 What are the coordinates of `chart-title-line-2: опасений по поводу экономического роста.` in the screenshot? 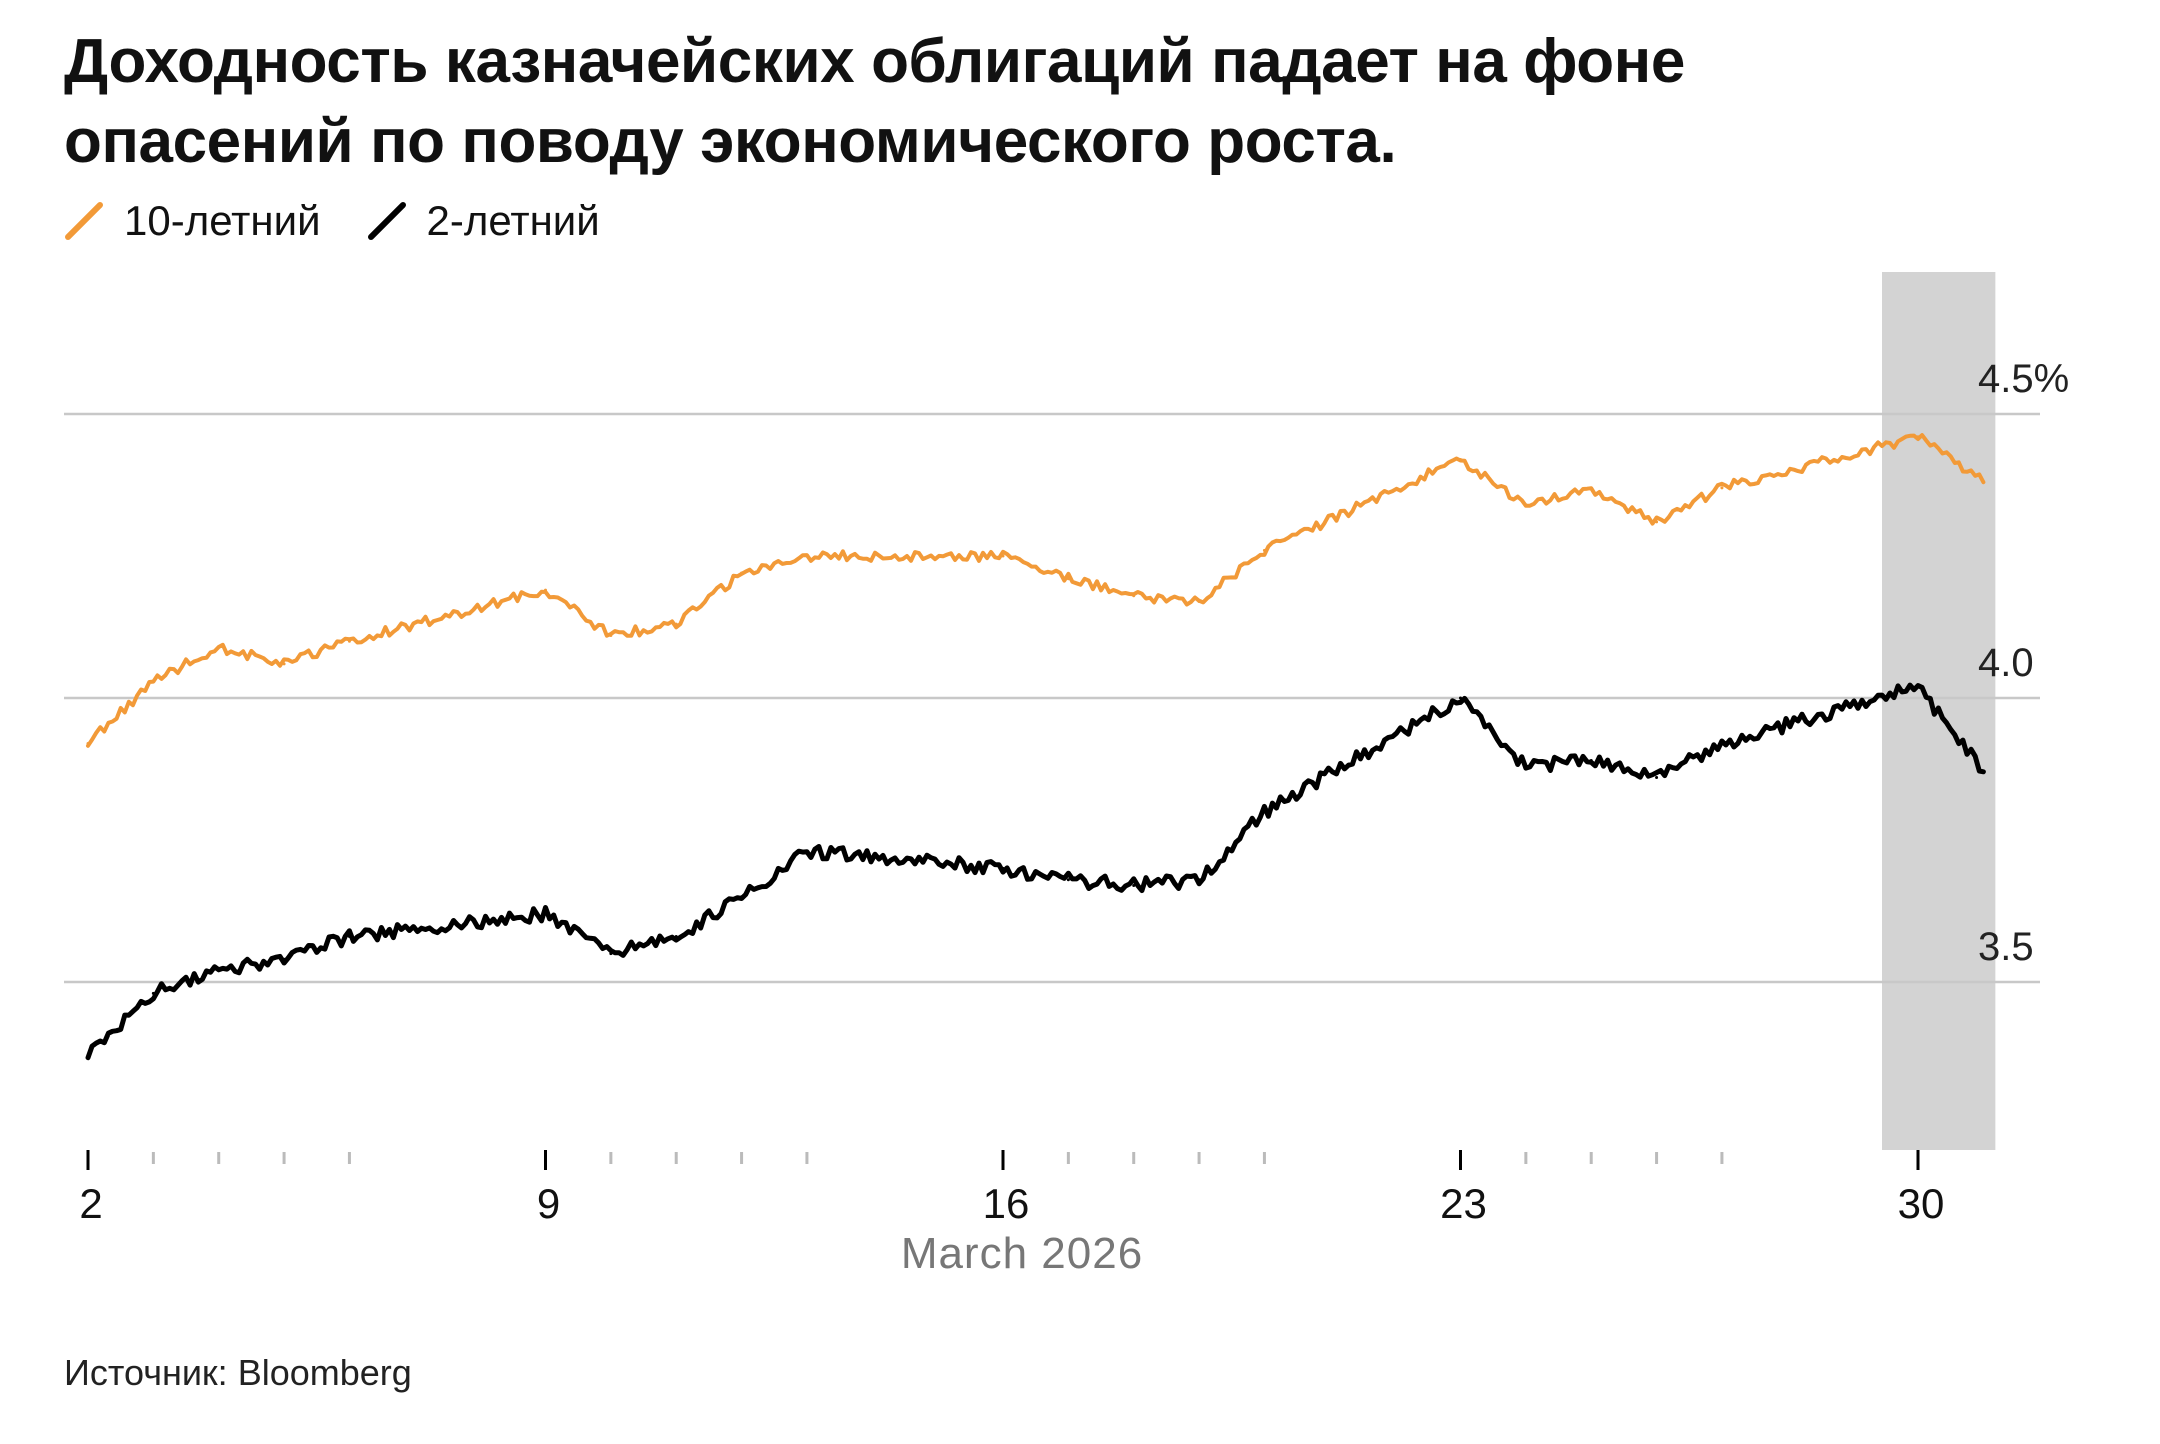 It's located at (730, 141).